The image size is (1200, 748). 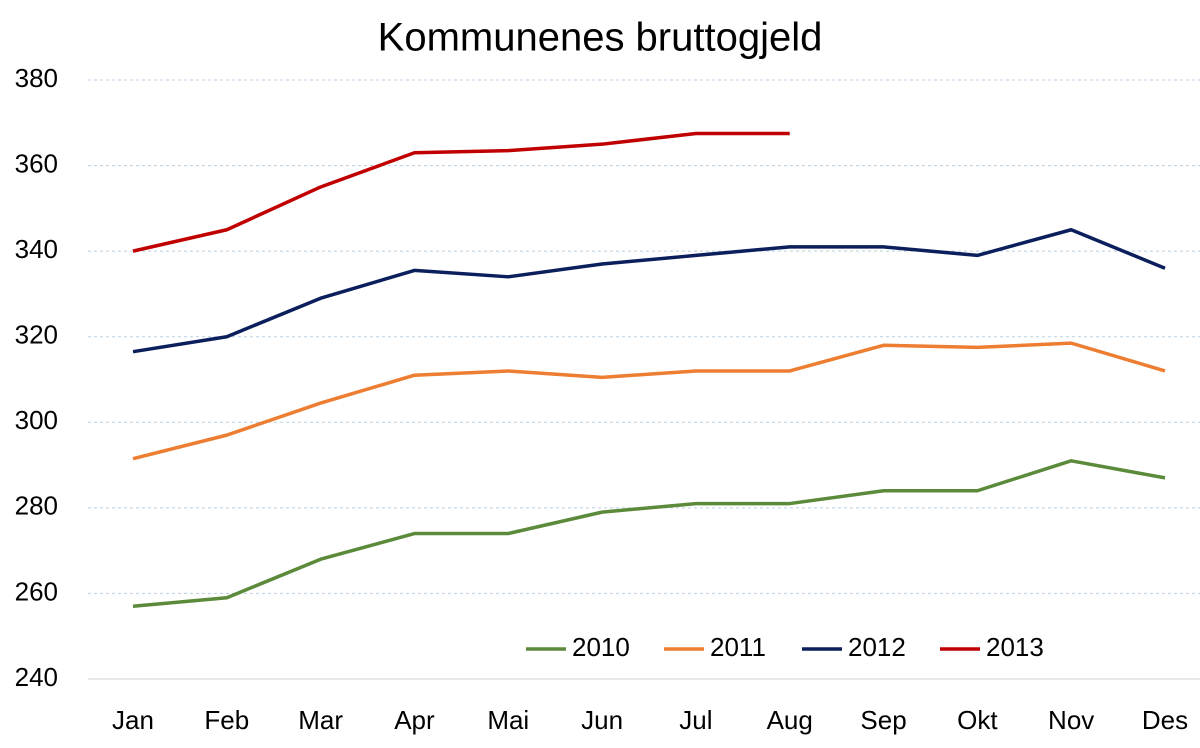 I want to click on y-tick-label: 340, so click(x=36, y=249).